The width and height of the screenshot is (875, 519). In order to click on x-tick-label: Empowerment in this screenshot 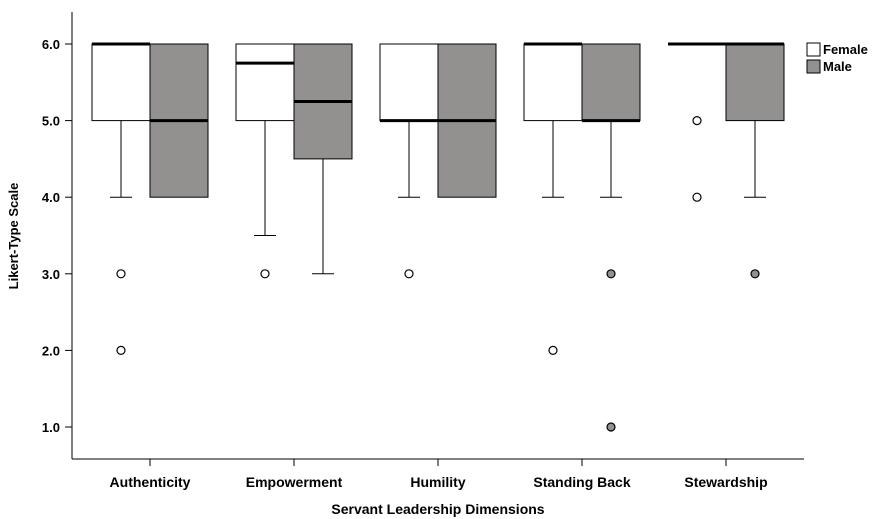, I will do `click(294, 482)`.